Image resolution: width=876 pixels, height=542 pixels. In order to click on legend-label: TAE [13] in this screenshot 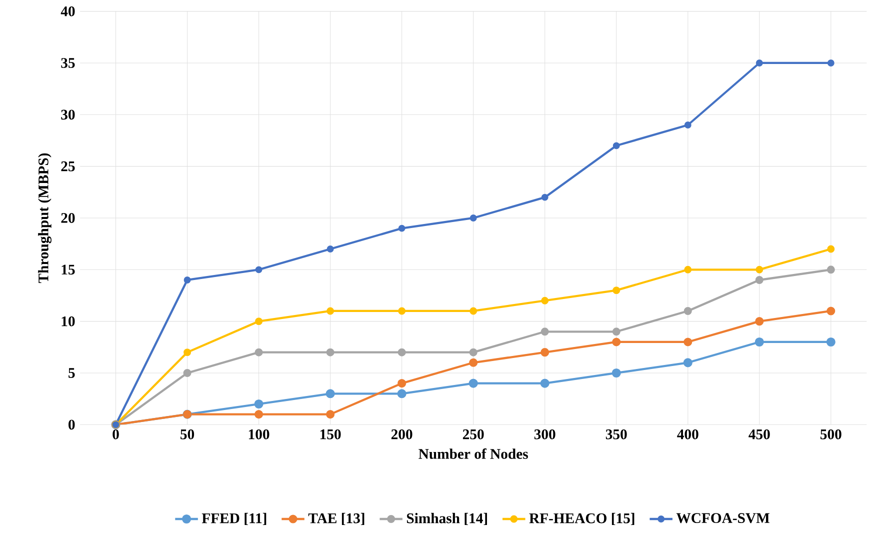, I will do `click(336, 519)`.